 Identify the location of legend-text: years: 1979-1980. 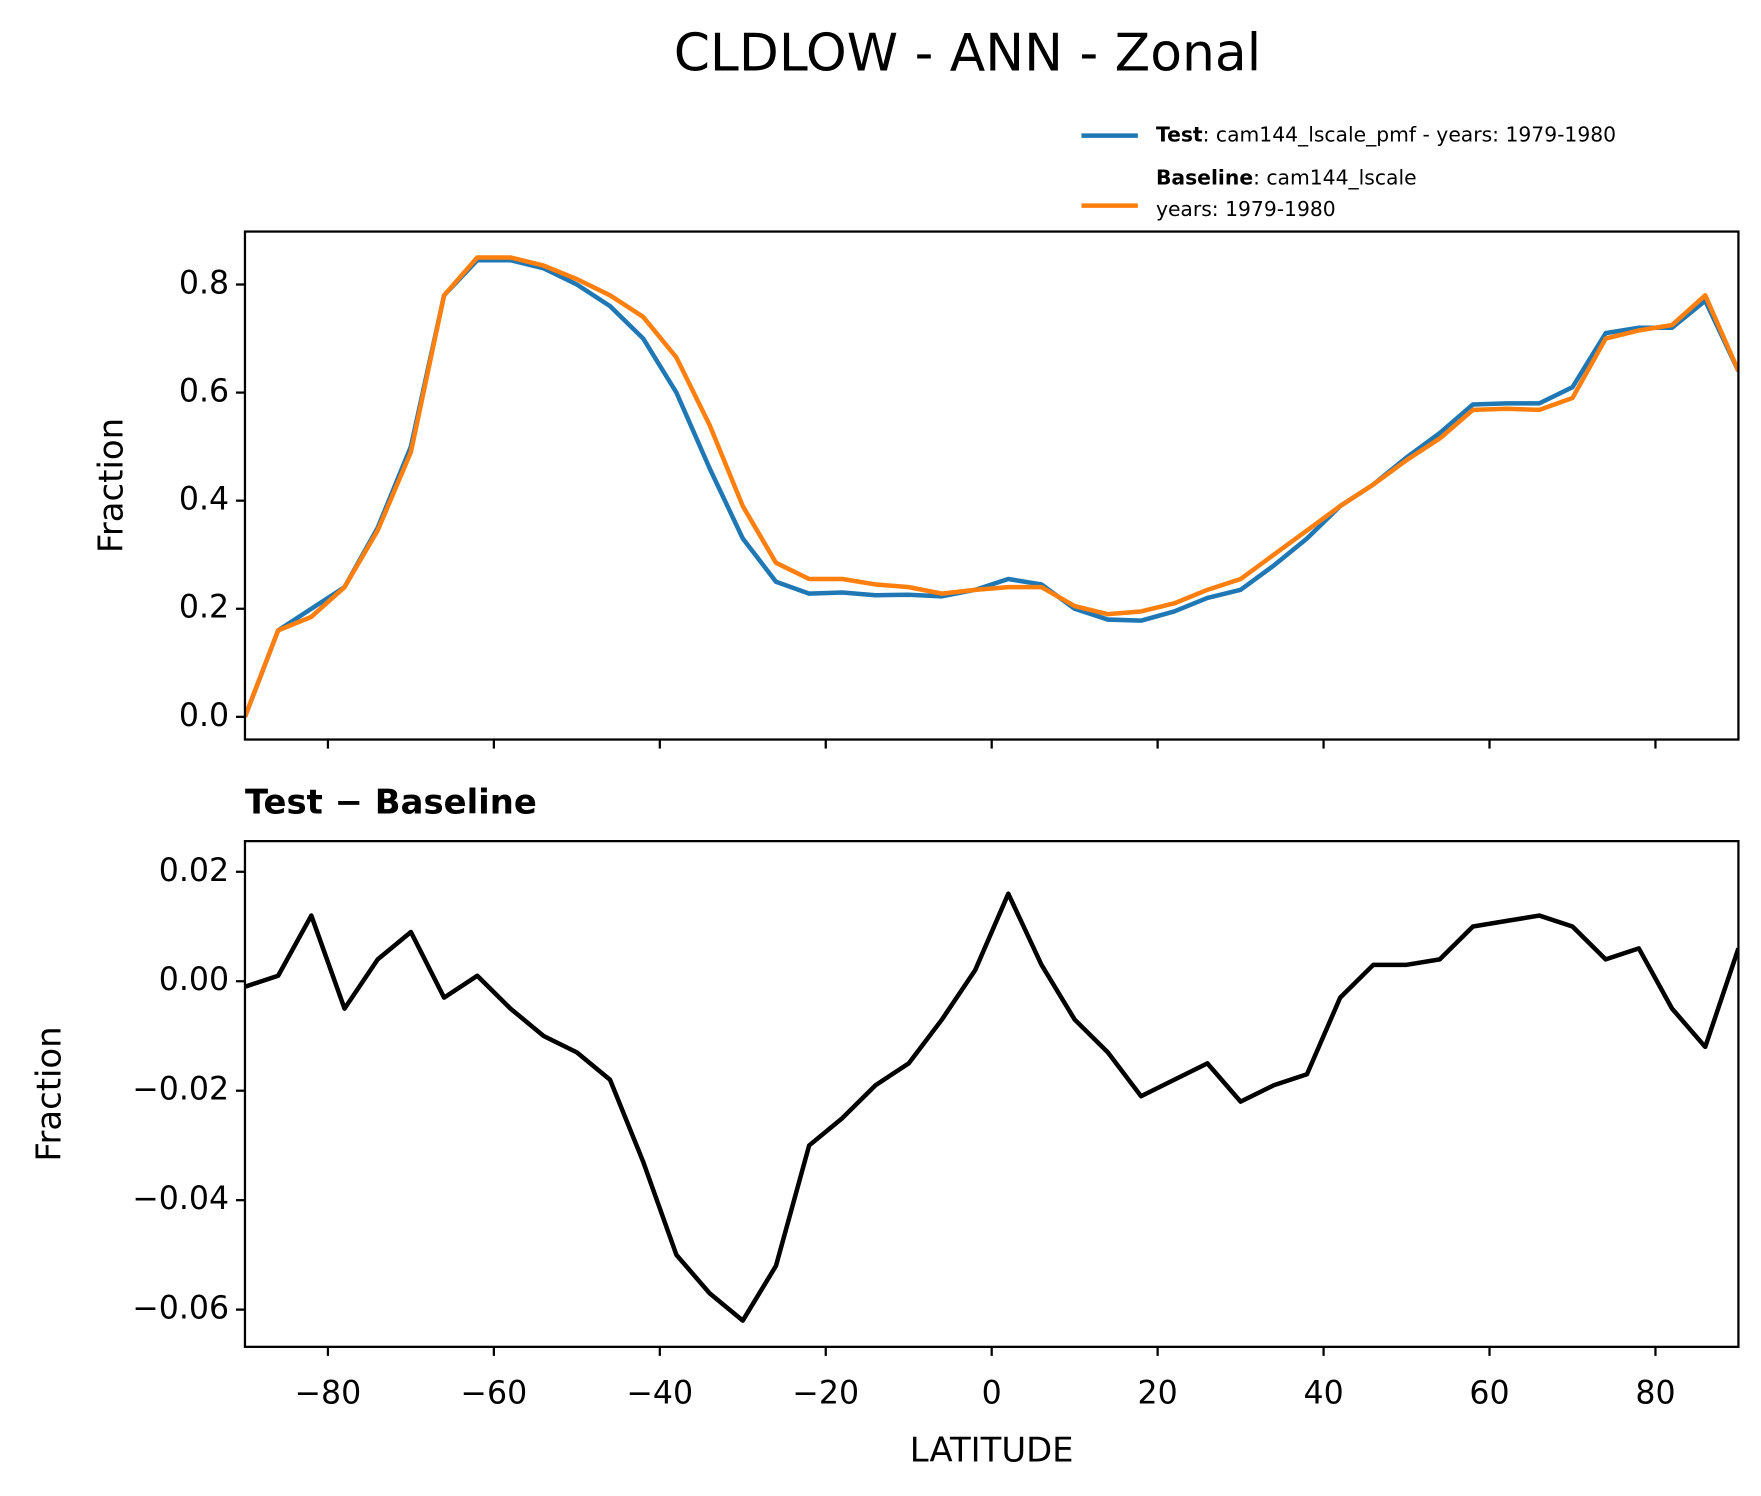
(1246, 209).